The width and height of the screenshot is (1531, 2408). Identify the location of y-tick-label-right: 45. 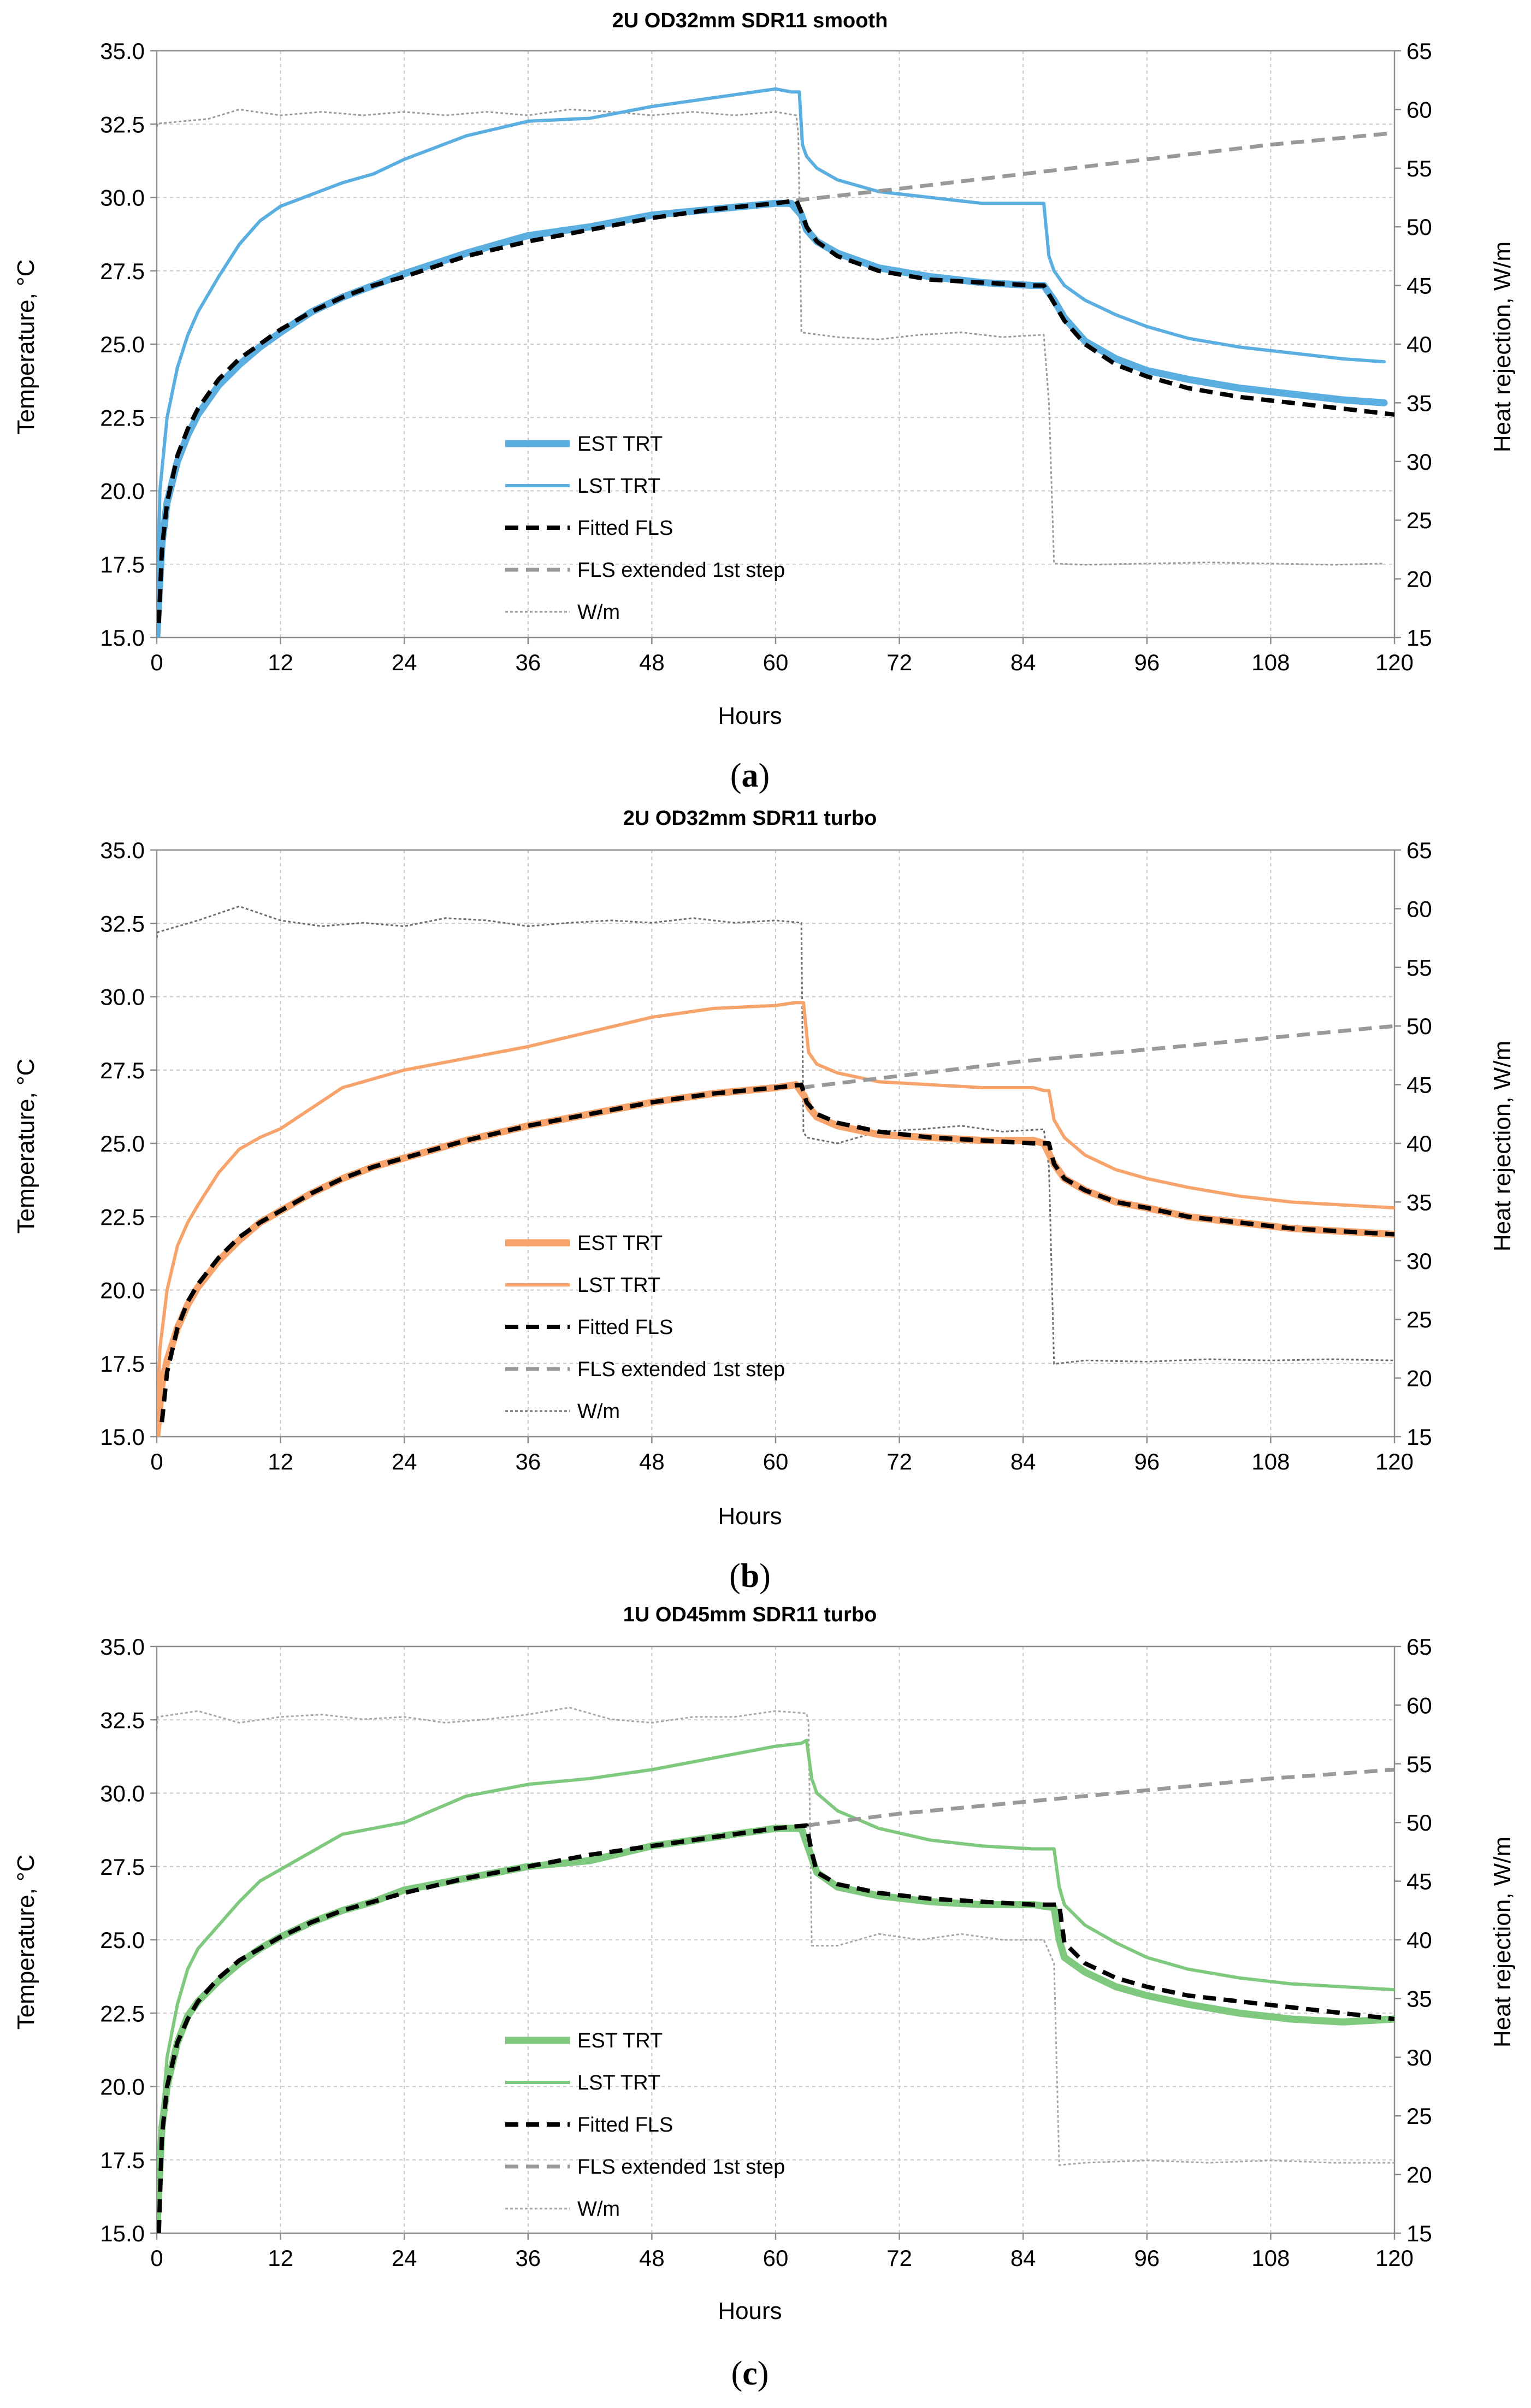
(1419, 1881).